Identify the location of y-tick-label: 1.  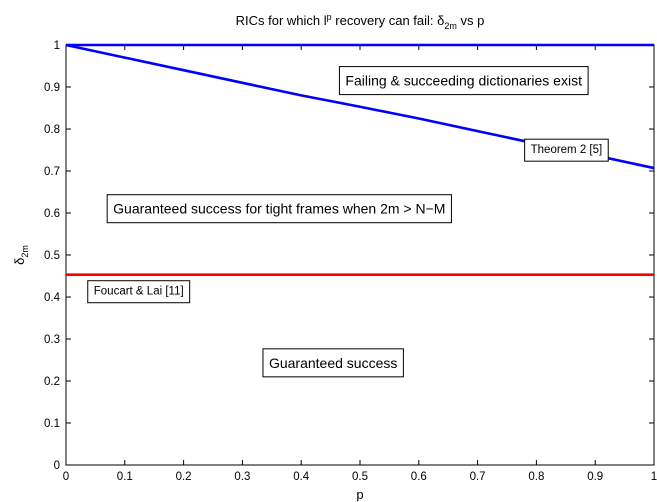
(57, 46).